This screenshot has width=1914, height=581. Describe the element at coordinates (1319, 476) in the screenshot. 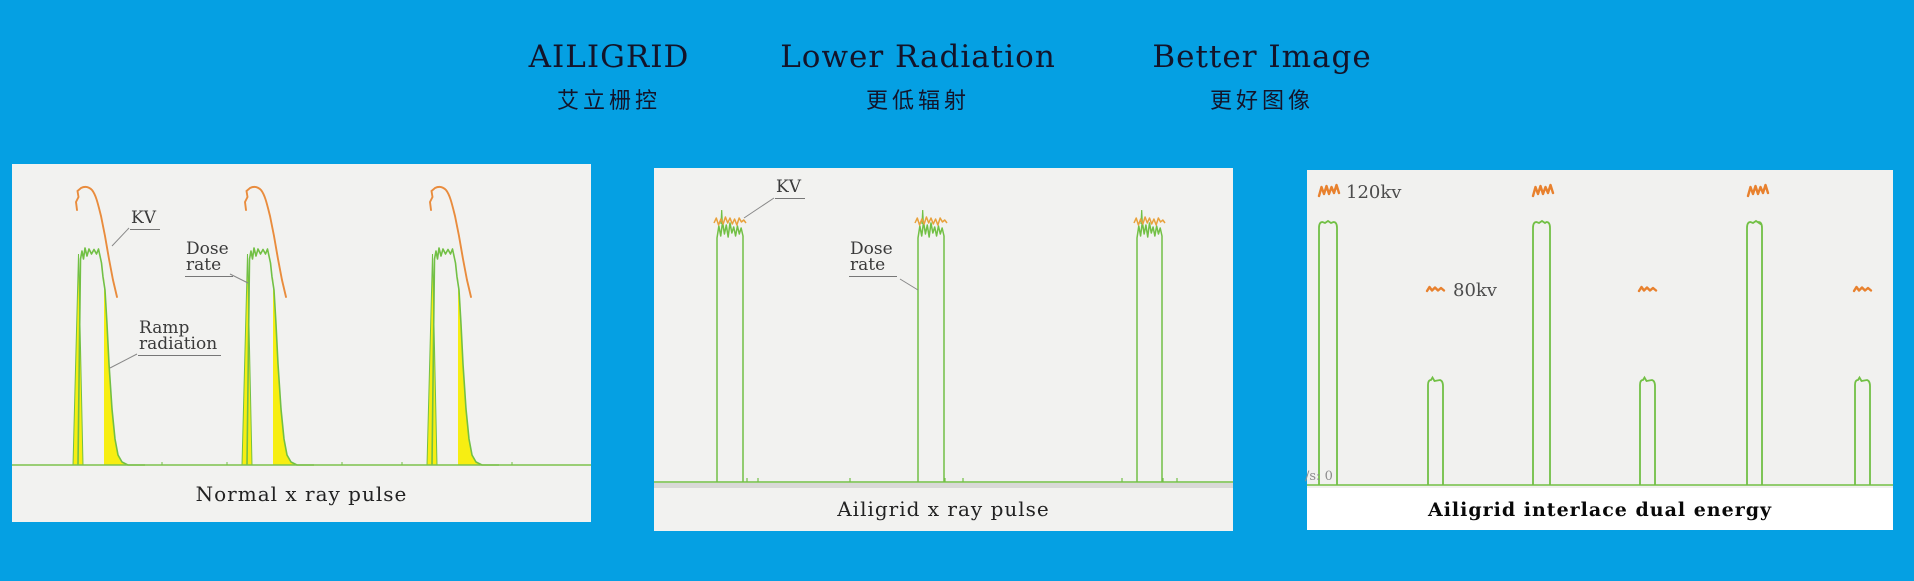

I see `scope-readout-text: /s: 0` at that location.